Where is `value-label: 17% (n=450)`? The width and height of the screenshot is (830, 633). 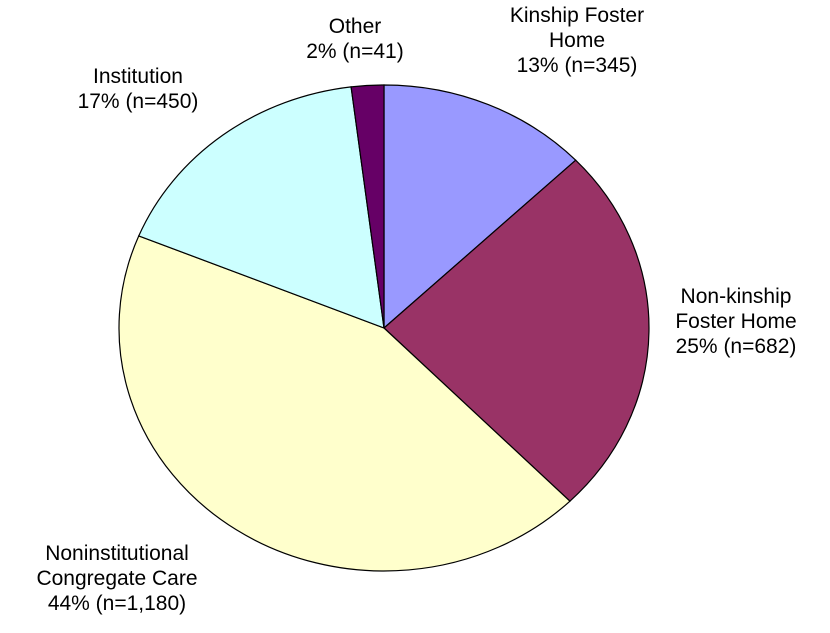
value-label: 17% (n=450) is located at coordinates (138, 101).